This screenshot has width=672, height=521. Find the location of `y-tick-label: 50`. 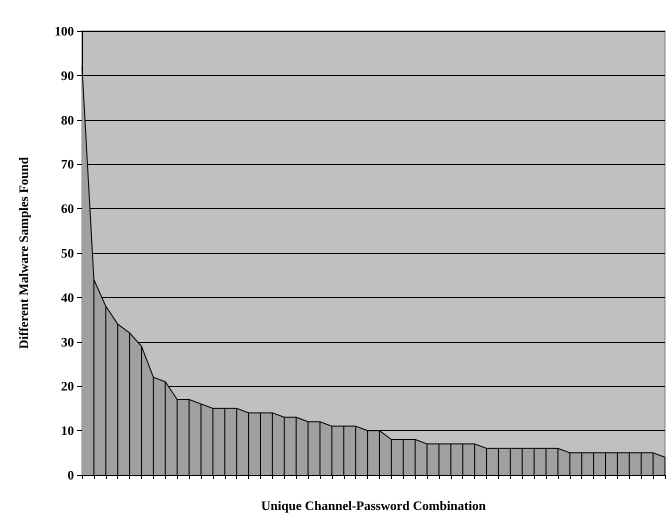

y-tick-label: 50 is located at coordinates (67, 253).